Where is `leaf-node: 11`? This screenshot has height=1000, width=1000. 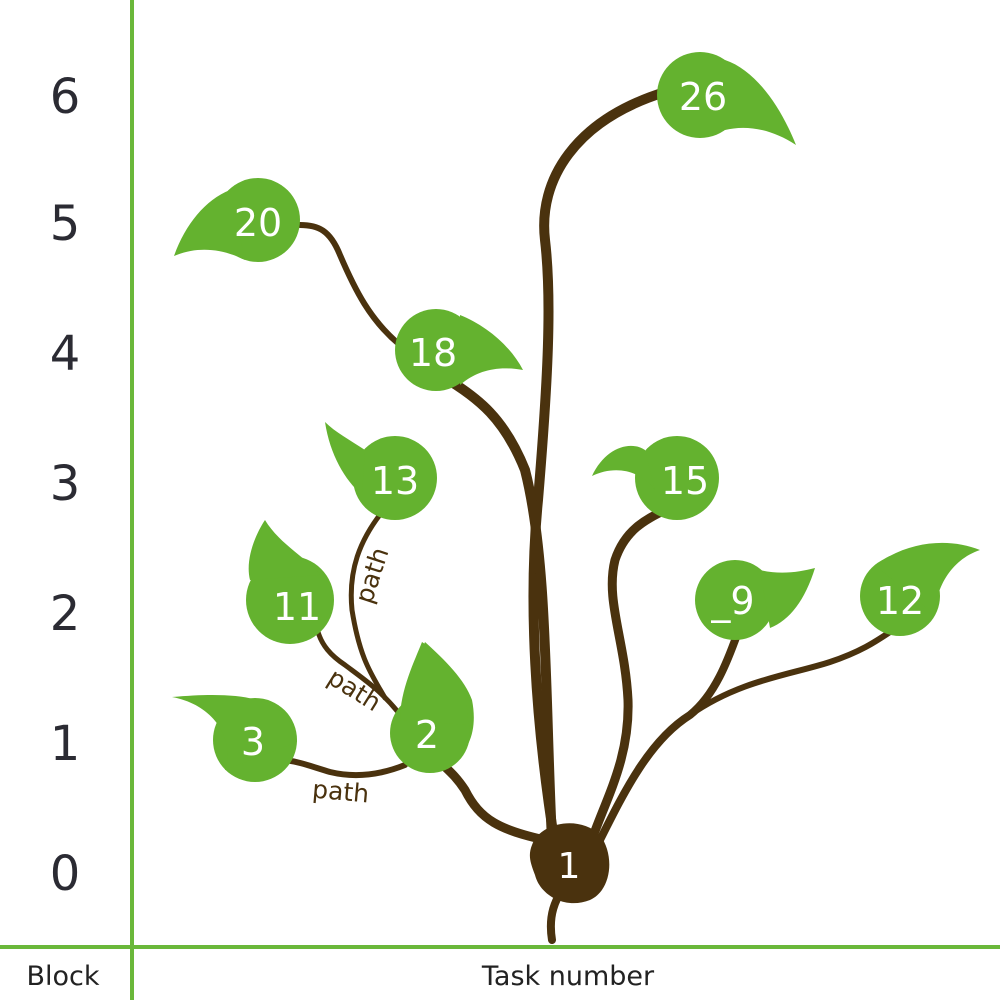
leaf-node: 11 is located at coordinates (290, 582).